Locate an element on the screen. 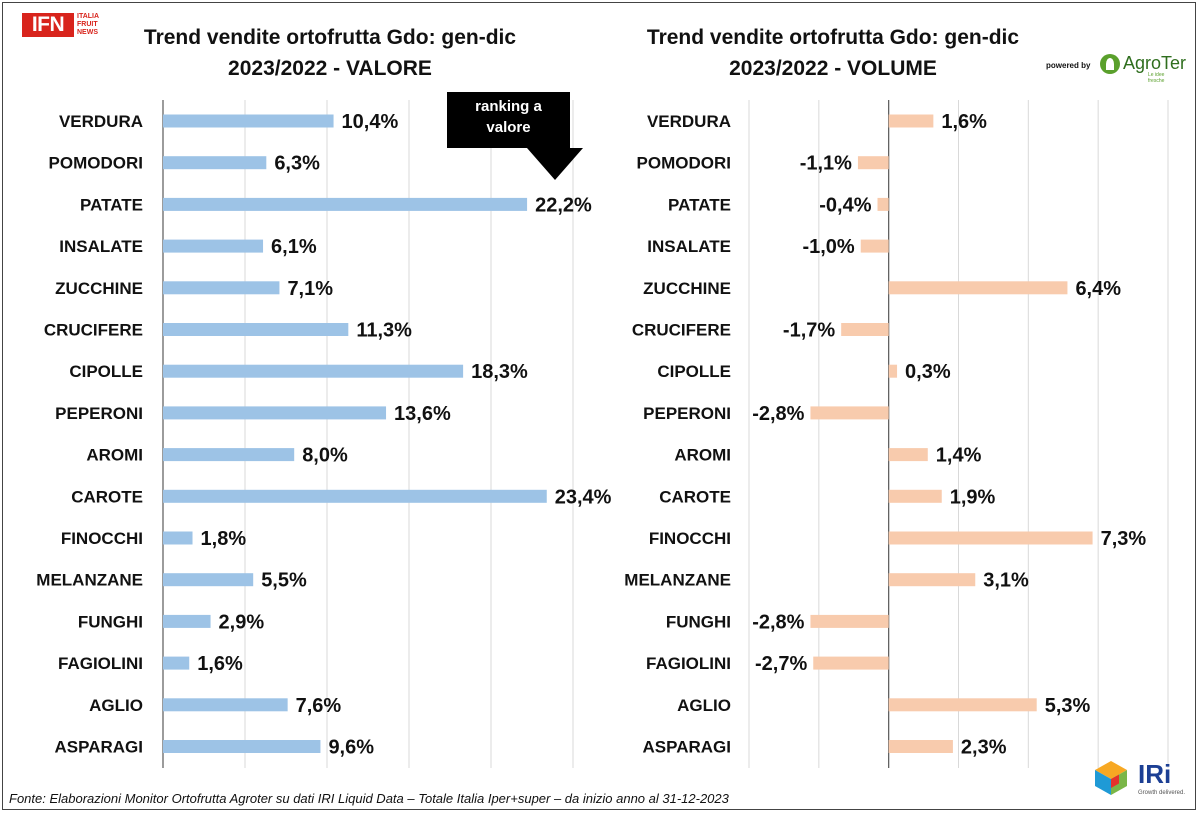 Image resolution: width=1200 pixels, height=814 pixels. iri-tagline: Growth delivered. is located at coordinates (1162, 793).